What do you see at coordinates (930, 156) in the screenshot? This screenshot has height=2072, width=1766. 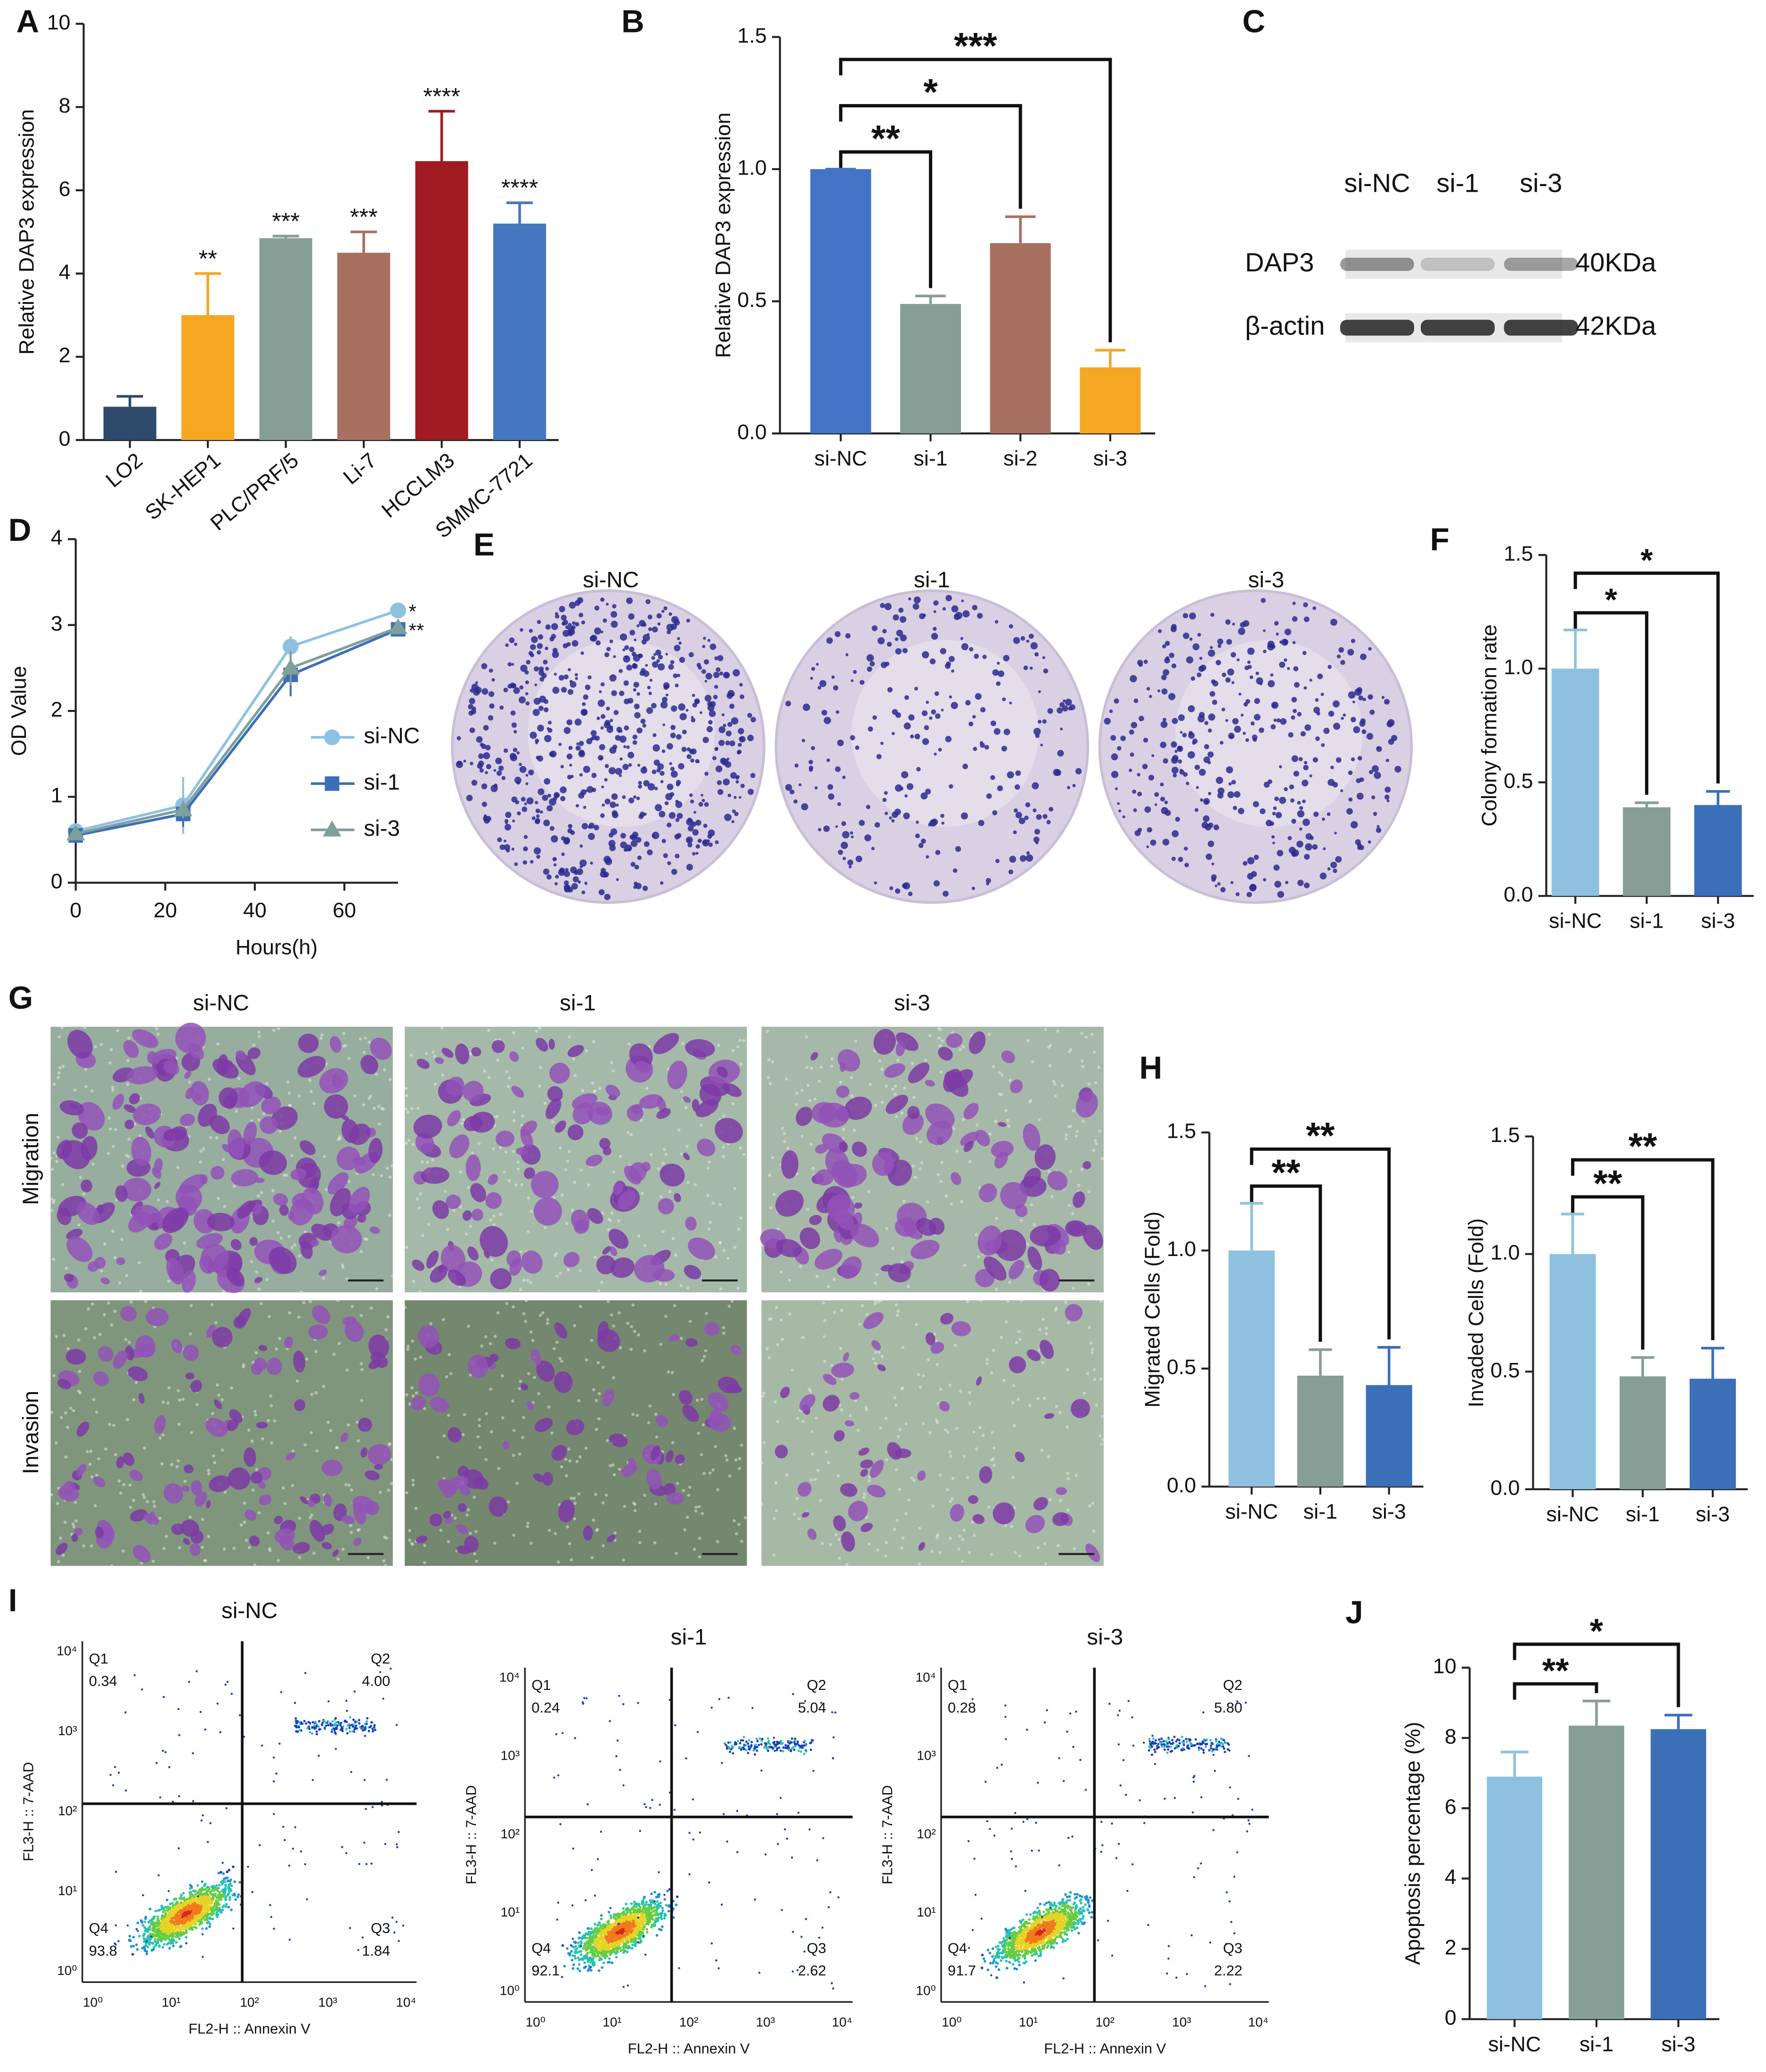 I see `significance-bracket` at bounding box center [930, 156].